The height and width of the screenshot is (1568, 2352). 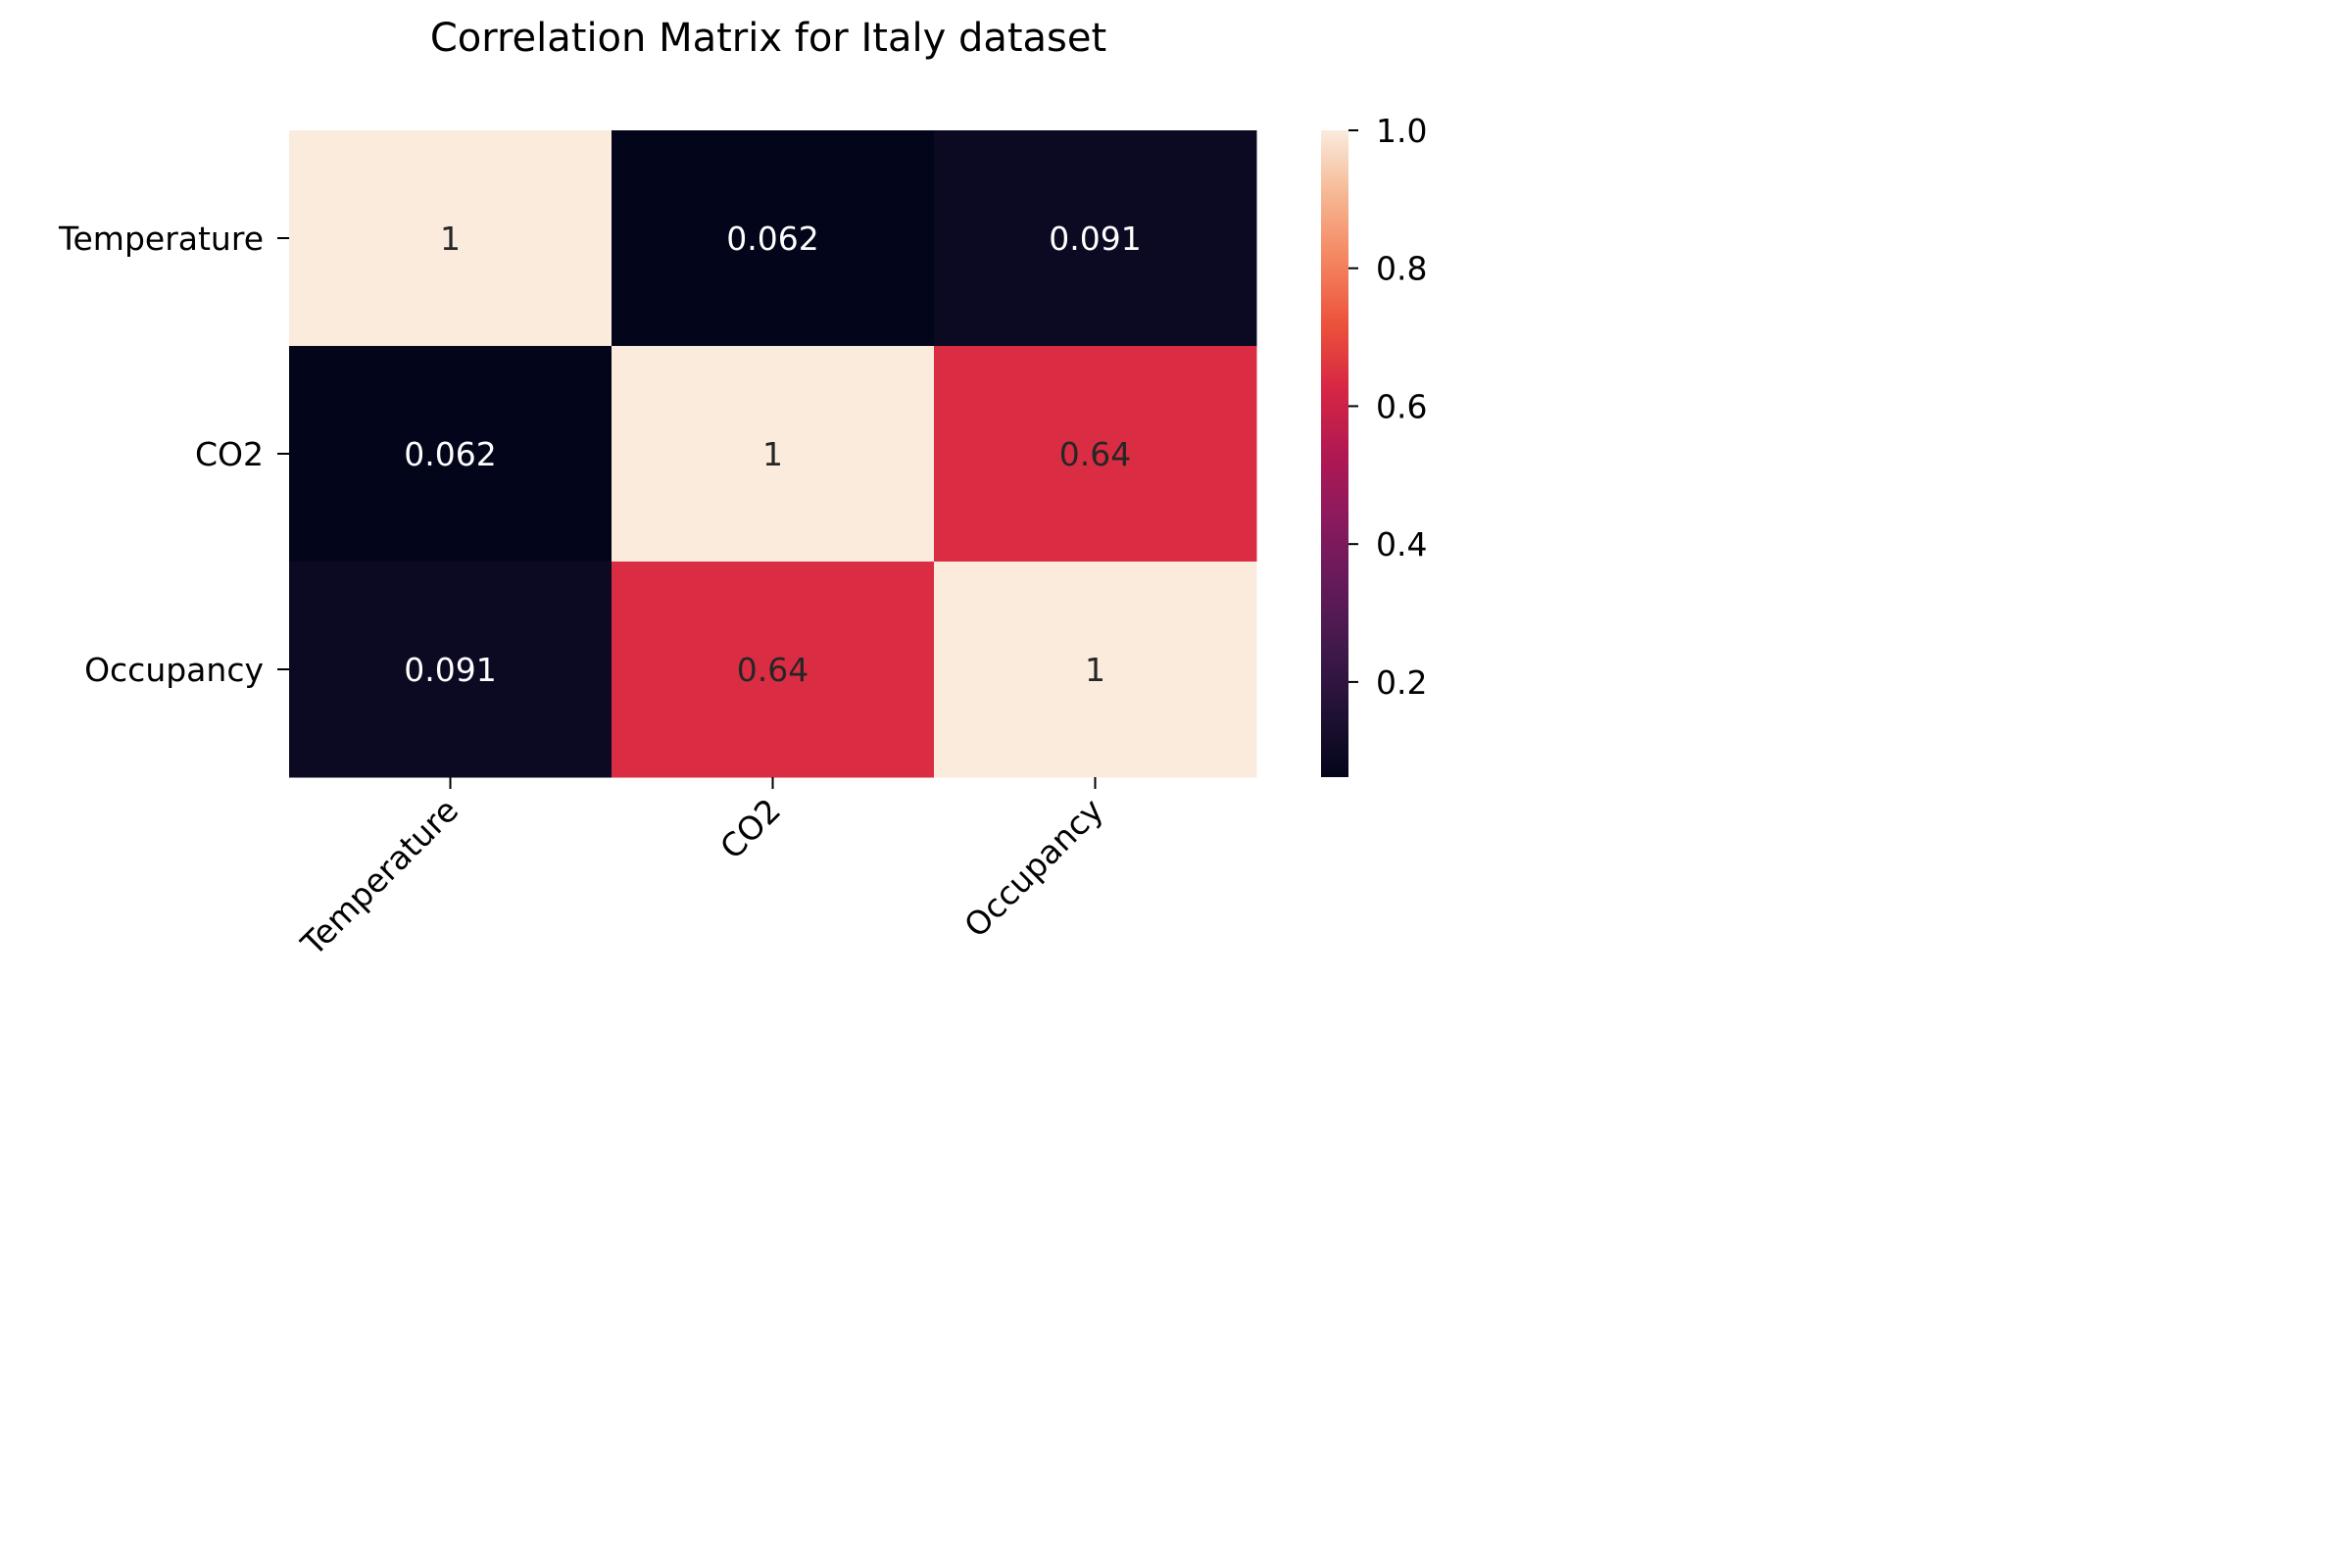 I want to click on colorbar: 0.2 0.4 0.6 0.8 1.0, so click(x=1374, y=444).